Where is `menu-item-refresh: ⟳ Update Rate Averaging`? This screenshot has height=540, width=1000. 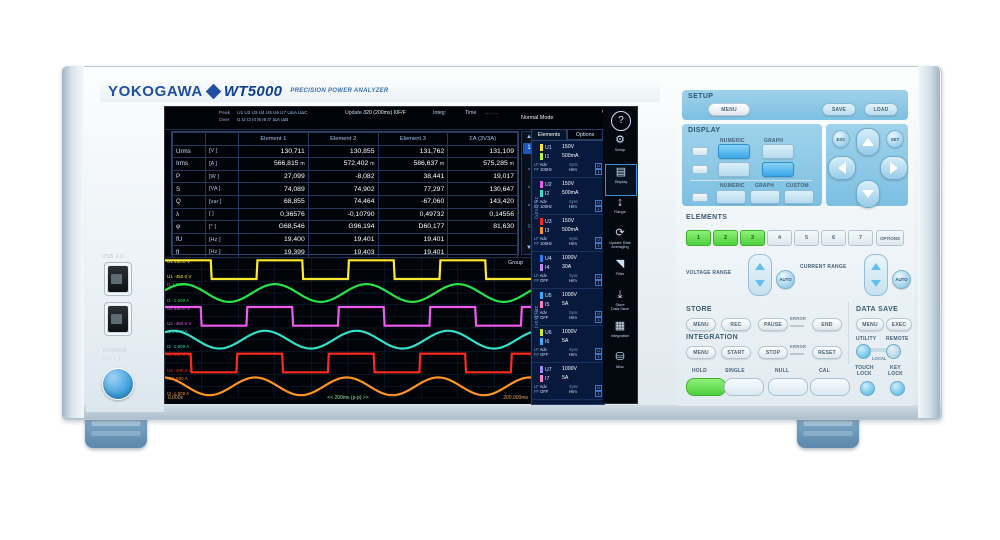
menu-item-refresh: ⟳ Update Rate Averaging is located at coordinates (620, 241).